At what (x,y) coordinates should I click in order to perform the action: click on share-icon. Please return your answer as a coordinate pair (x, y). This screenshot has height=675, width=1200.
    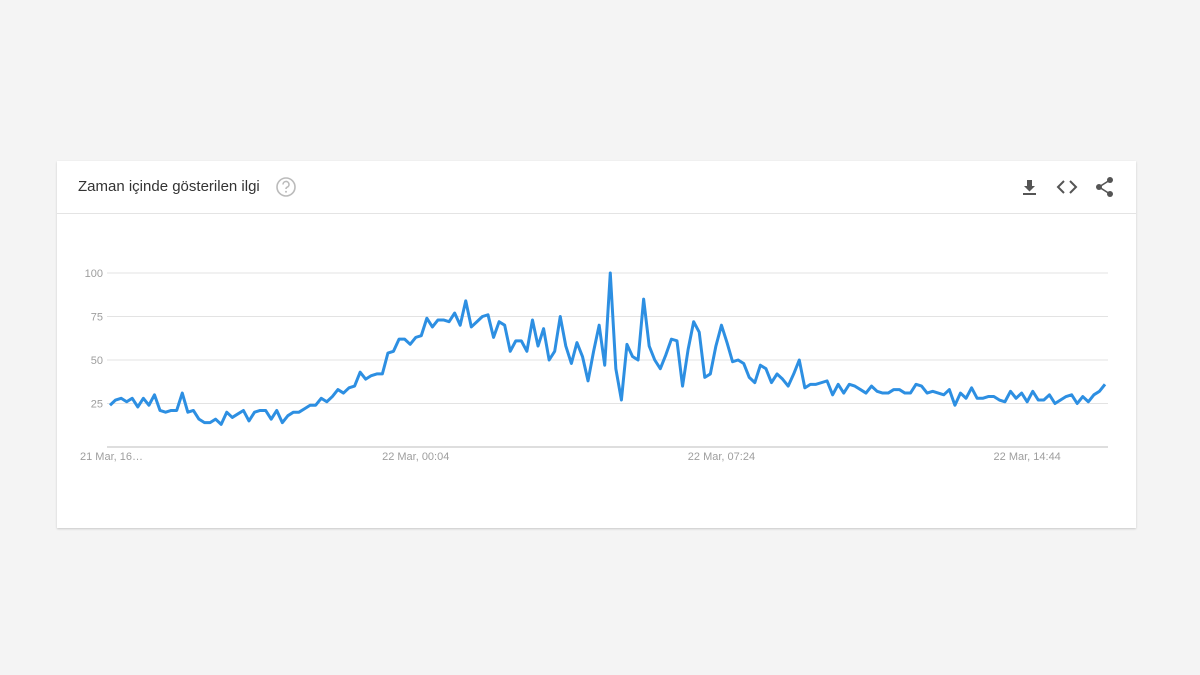
    Looking at the image, I should click on (1104, 187).